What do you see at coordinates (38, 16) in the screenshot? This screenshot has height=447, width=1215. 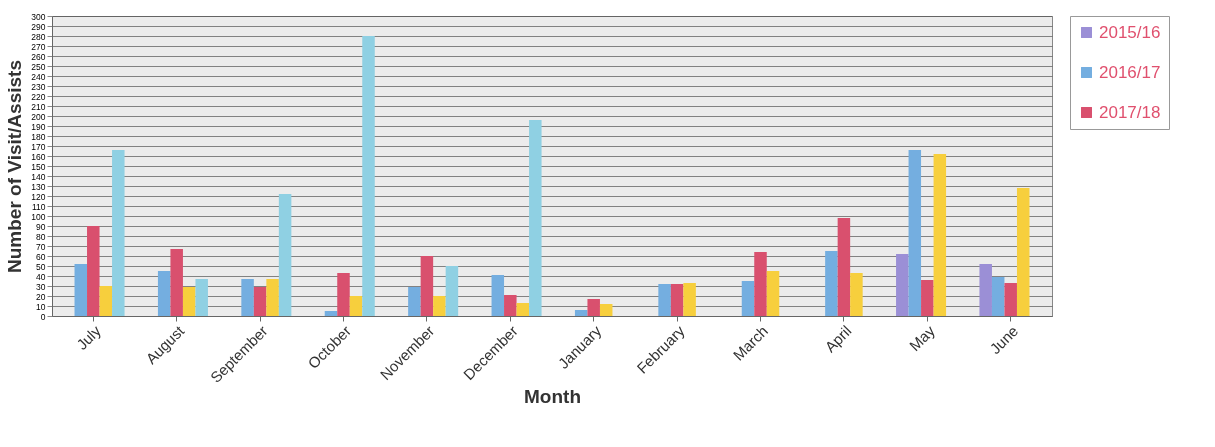 I see `y-tick-label: 300` at bounding box center [38, 16].